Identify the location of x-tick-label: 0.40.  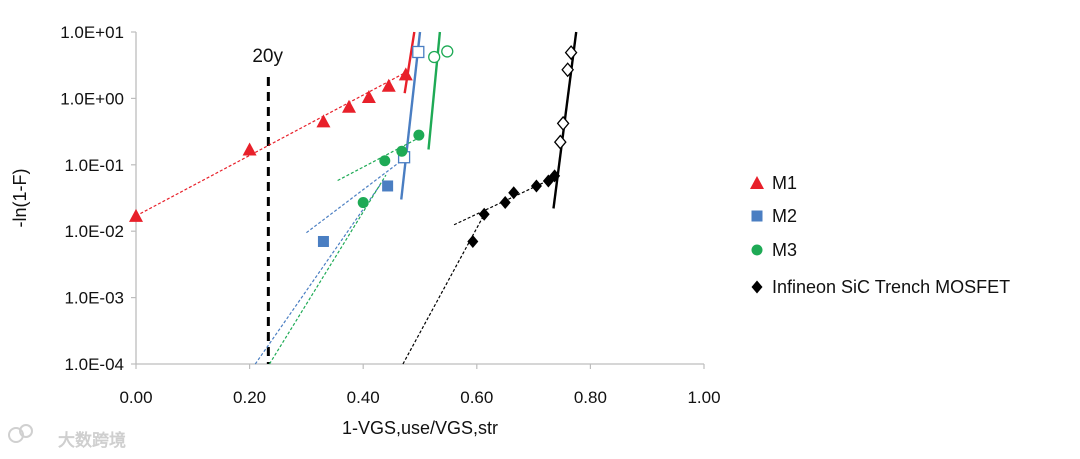
(363, 397).